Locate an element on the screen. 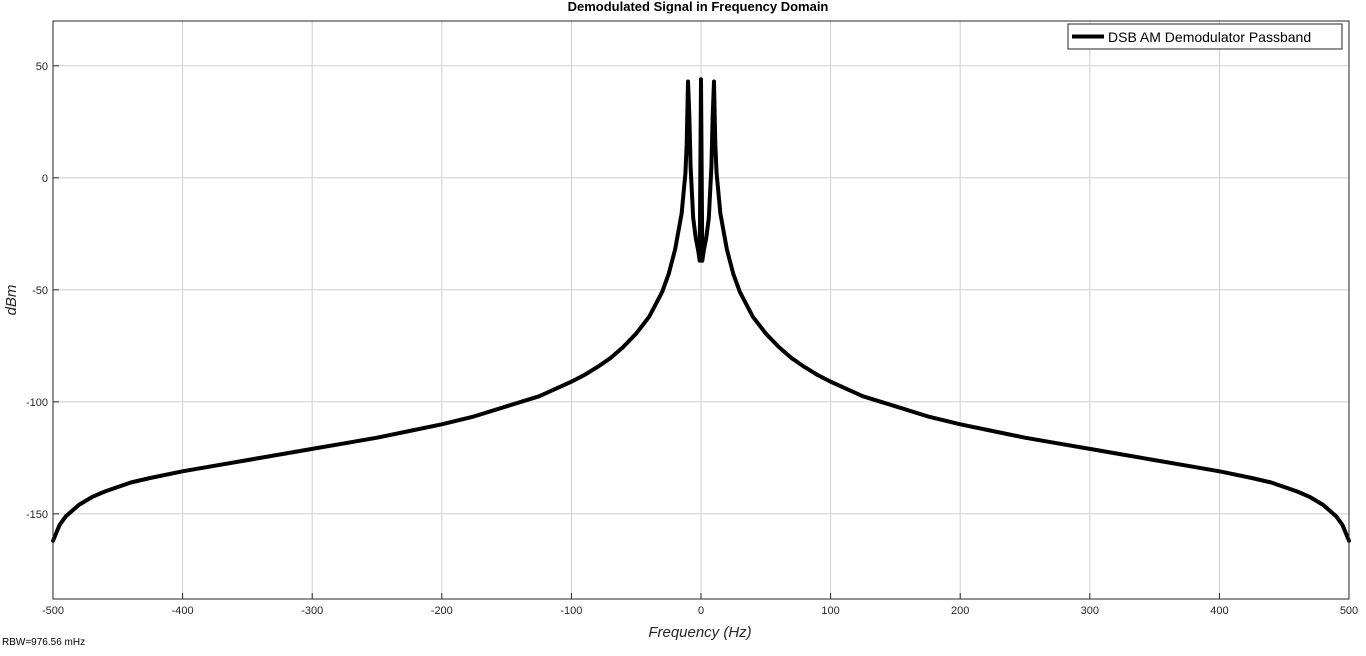 This screenshot has width=1366, height=656. x-tick-label: 300 is located at coordinates (1090, 611).